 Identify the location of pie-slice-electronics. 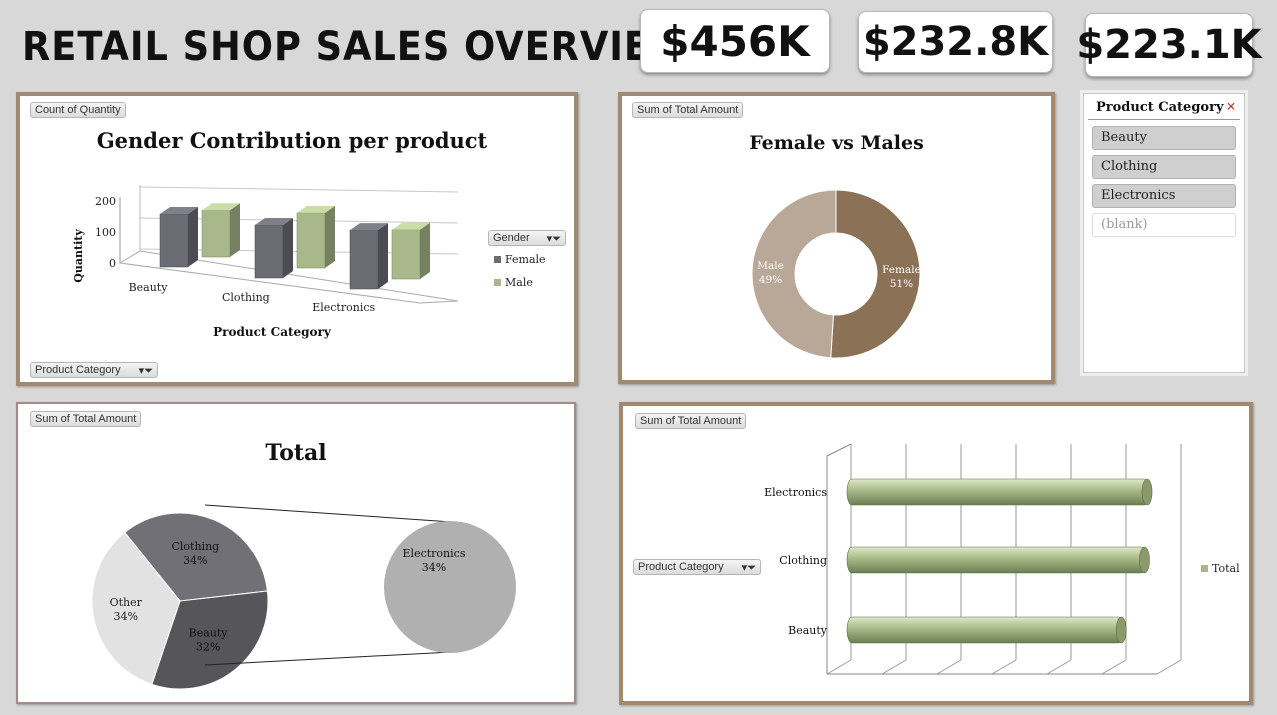
(450, 587).